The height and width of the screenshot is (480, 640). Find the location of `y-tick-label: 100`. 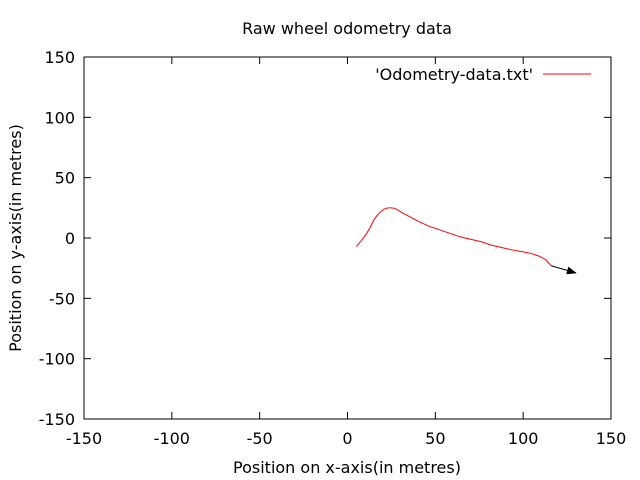

y-tick-label: 100 is located at coordinates (59, 117).